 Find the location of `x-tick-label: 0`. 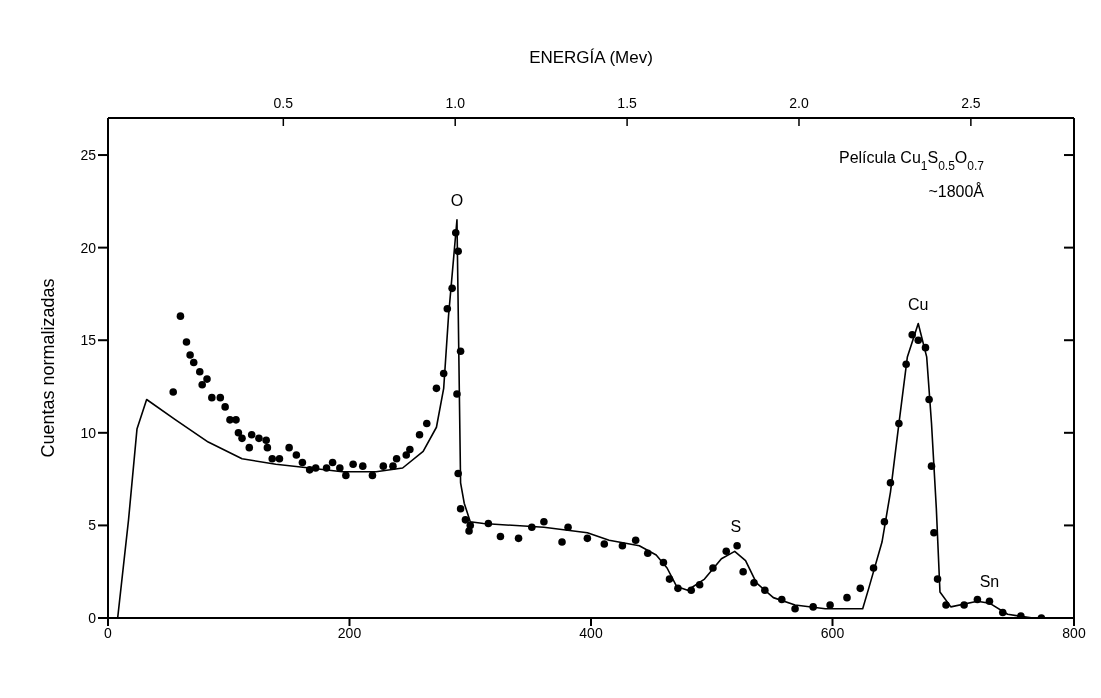

x-tick-label: 0 is located at coordinates (108, 632).